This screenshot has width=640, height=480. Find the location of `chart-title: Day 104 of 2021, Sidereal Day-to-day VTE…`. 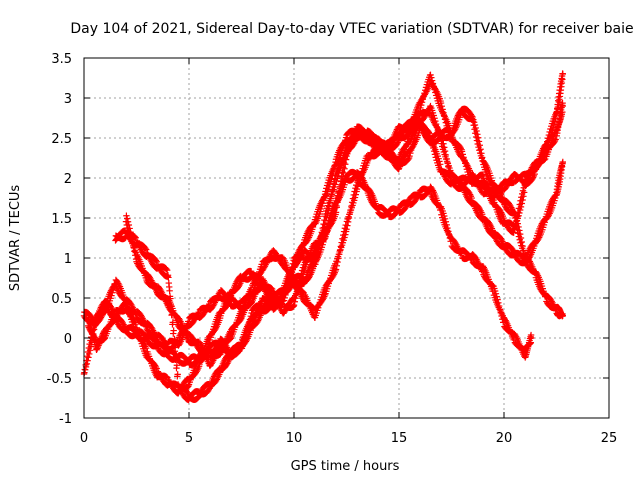

chart-title: Day 104 of 2021, Sidereal Day-to-day VTE… is located at coordinates (351, 29).